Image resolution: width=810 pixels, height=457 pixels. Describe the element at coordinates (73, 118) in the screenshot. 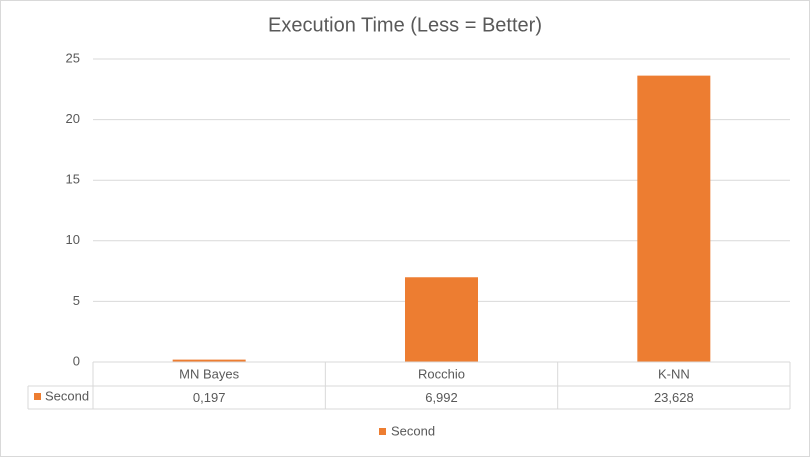

I see `y-tick-label: 20` at that location.